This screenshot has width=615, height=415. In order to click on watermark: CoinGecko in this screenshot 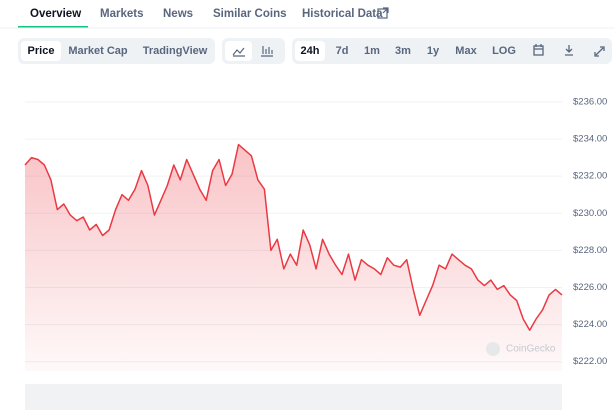, I will do `click(531, 349)`.